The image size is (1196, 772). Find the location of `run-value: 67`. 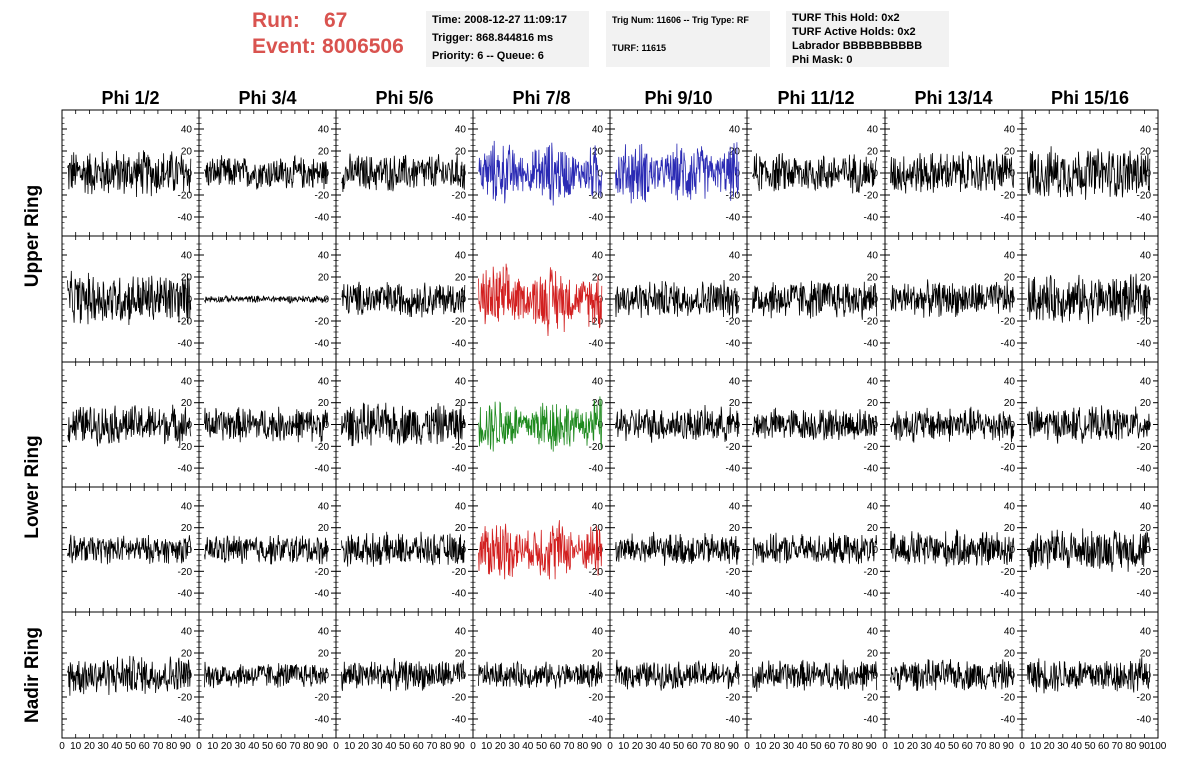

run-value: 67 is located at coordinates (336, 20).